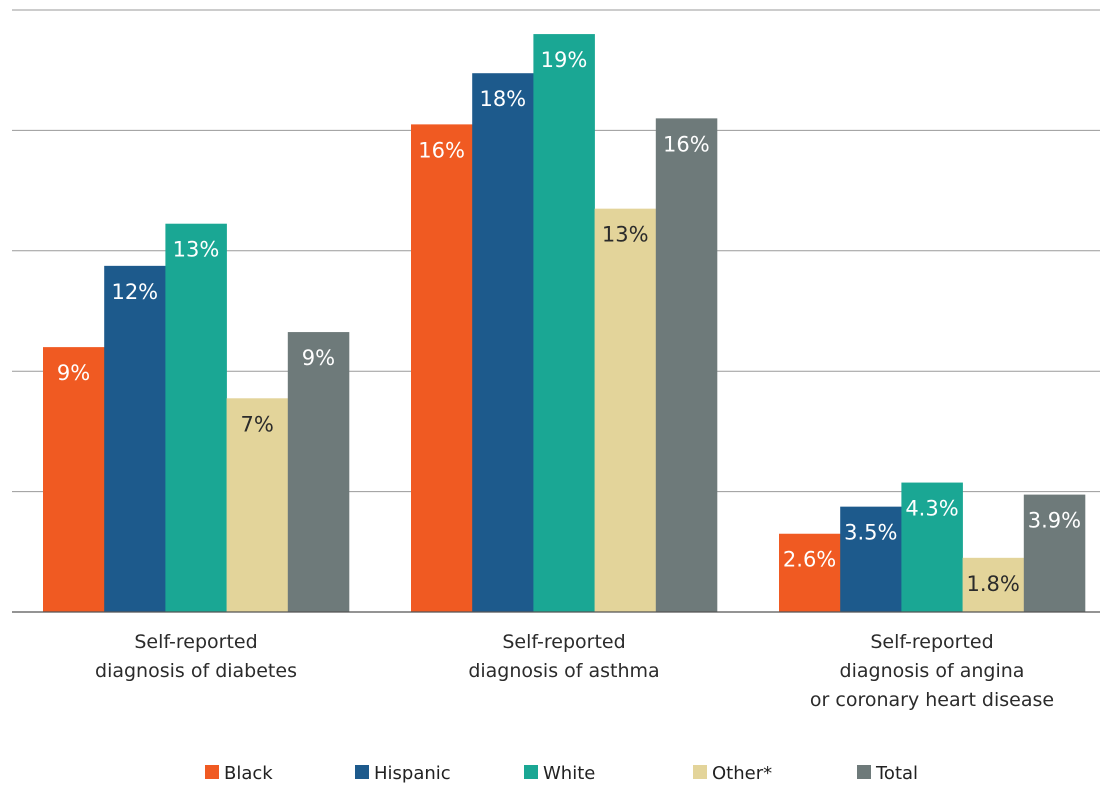 The width and height of the screenshot is (1102, 785). Describe the element at coordinates (563, 656) in the screenshot. I see `category-label: Self-reported diagnosis of asthma` at that location.